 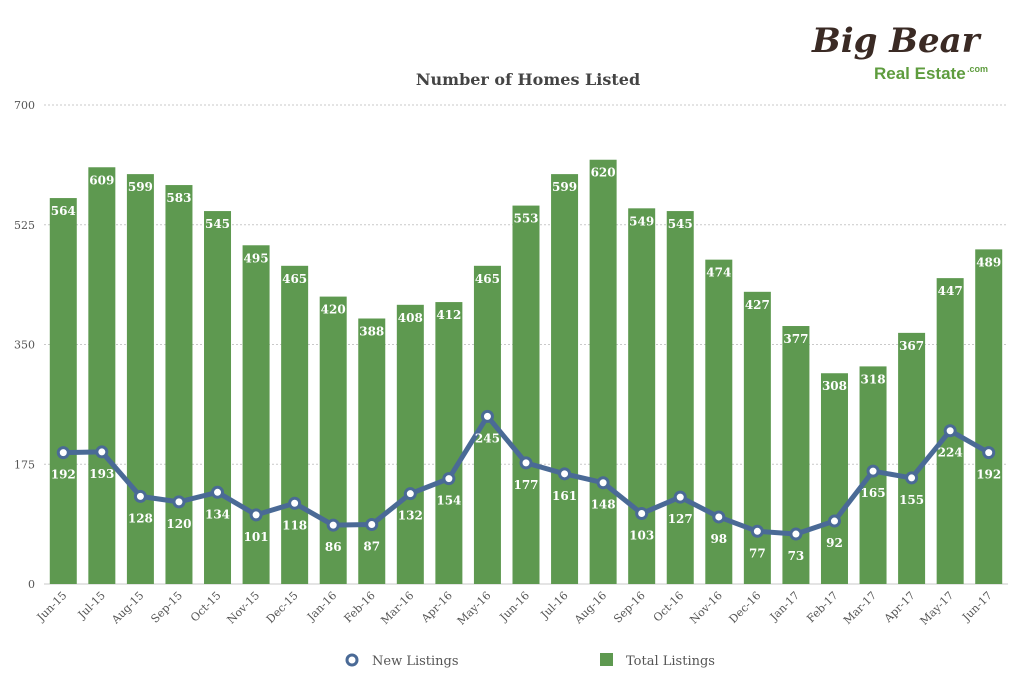 I want to click on line-value-label: 127, so click(x=680, y=519).